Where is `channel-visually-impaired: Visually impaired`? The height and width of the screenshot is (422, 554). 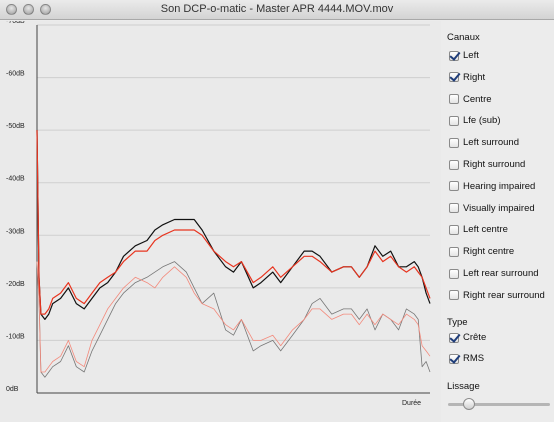 channel-visually-impaired: Visually impaired is located at coordinates (492, 208).